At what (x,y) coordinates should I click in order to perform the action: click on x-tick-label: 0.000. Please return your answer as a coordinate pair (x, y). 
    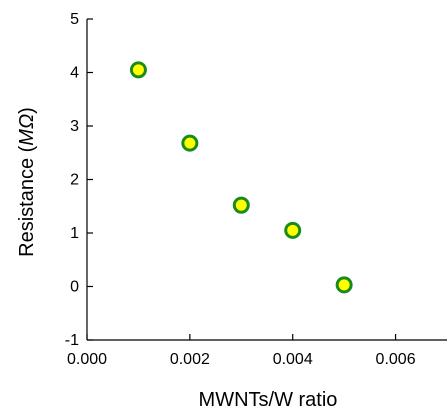
    Looking at the image, I should click on (87, 359).